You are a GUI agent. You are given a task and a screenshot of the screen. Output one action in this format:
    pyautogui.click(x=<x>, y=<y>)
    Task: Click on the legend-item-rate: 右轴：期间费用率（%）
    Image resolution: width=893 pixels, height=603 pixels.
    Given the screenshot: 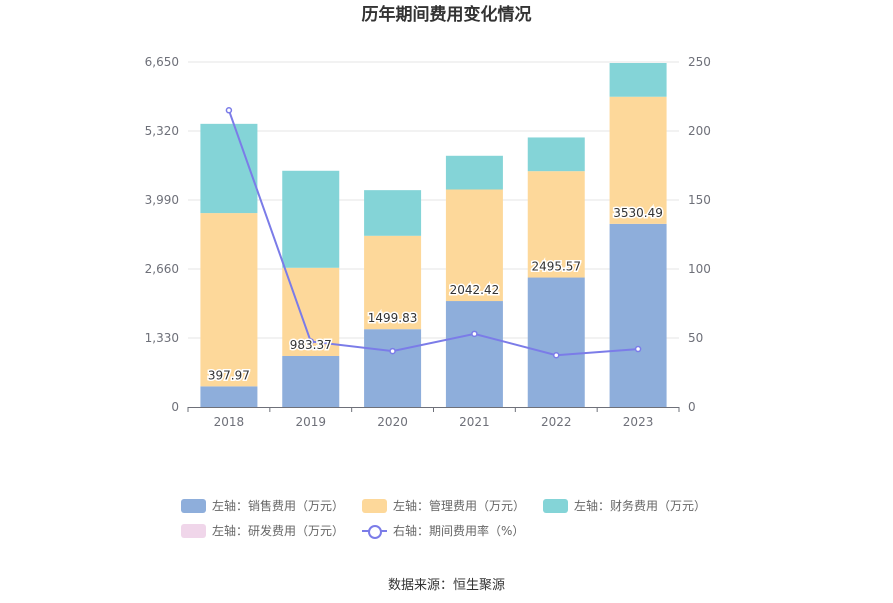 What is the action you would take?
    pyautogui.click(x=443, y=530)
    